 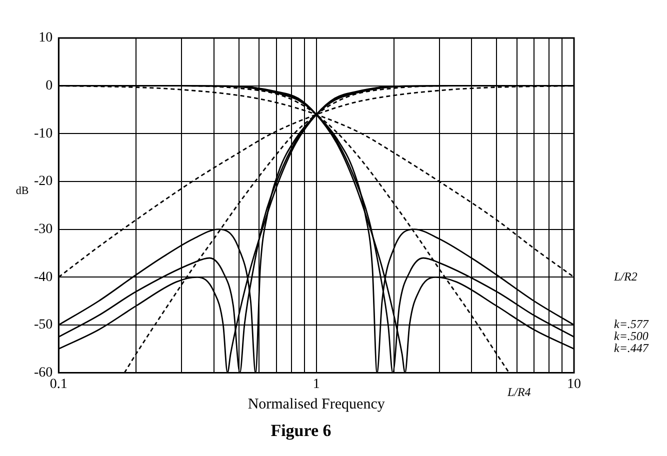 What do you see at coordinates (43, 134) in the screenshot?
I see `y-tick-label: -10` at bounding box center [43, 134].